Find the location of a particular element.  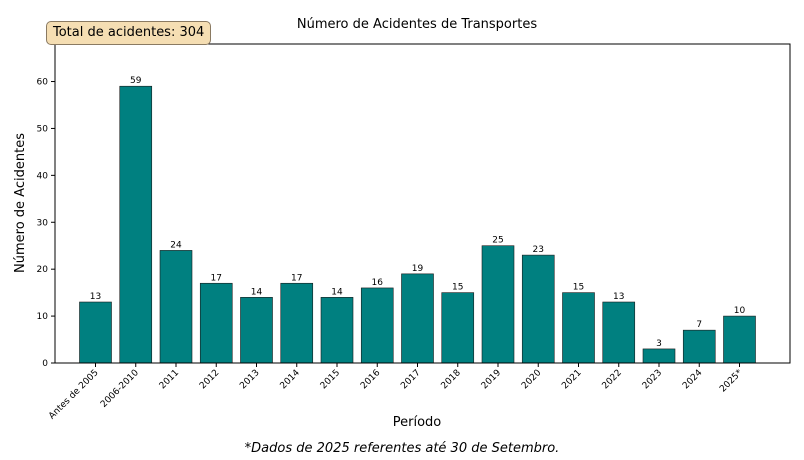

y-tick-label: 30 is located at coordinates (43, 223).